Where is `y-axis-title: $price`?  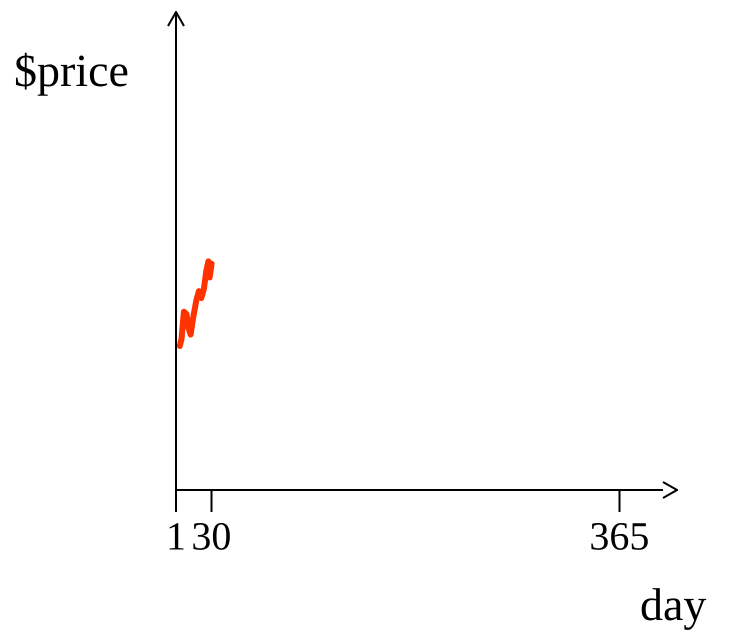 y-axis-title: $price is located at coordinates (71, 70).